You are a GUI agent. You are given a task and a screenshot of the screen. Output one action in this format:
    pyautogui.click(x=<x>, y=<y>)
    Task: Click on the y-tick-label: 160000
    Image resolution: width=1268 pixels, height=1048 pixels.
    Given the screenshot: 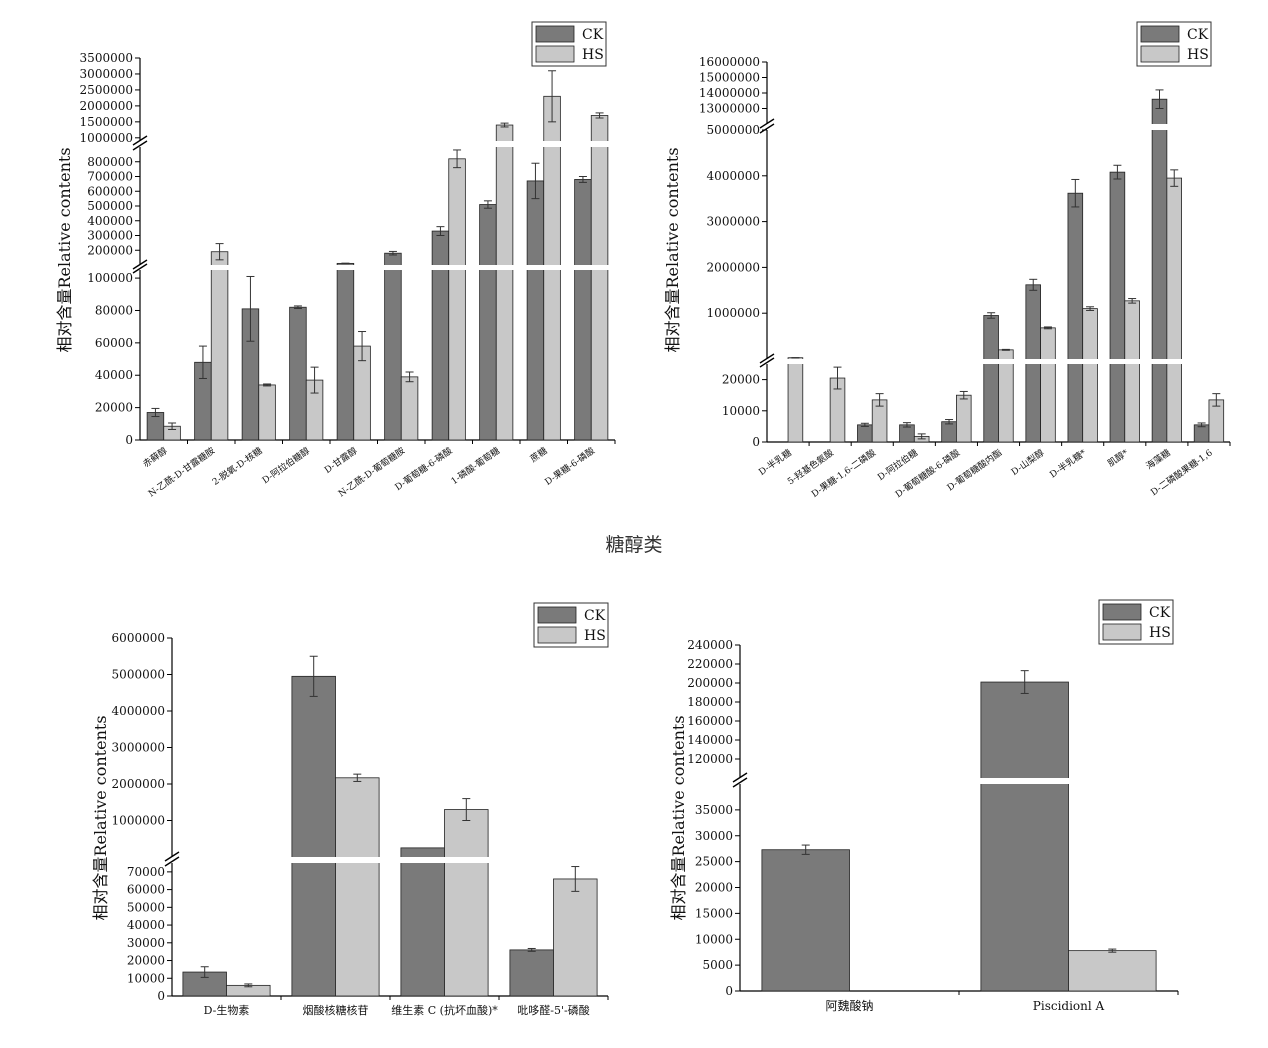 What is the action you would take?
    pyautogui.click(x=710, y=721)
    